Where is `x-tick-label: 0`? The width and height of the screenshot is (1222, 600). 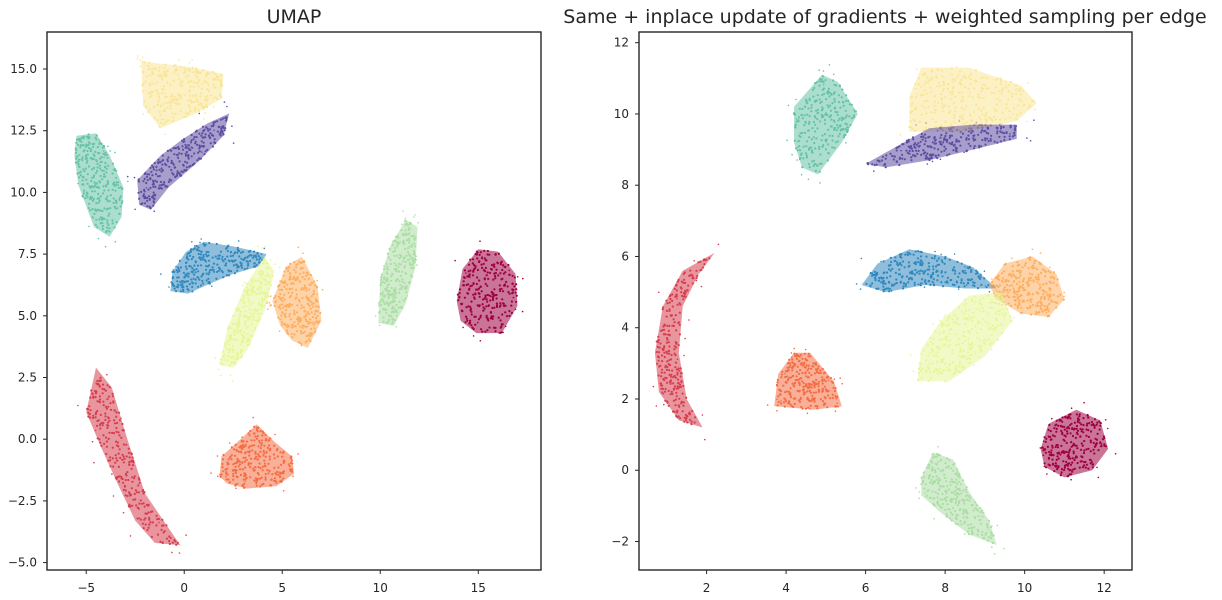 x-tick-label: 0 is located at coordinates (184, 588).